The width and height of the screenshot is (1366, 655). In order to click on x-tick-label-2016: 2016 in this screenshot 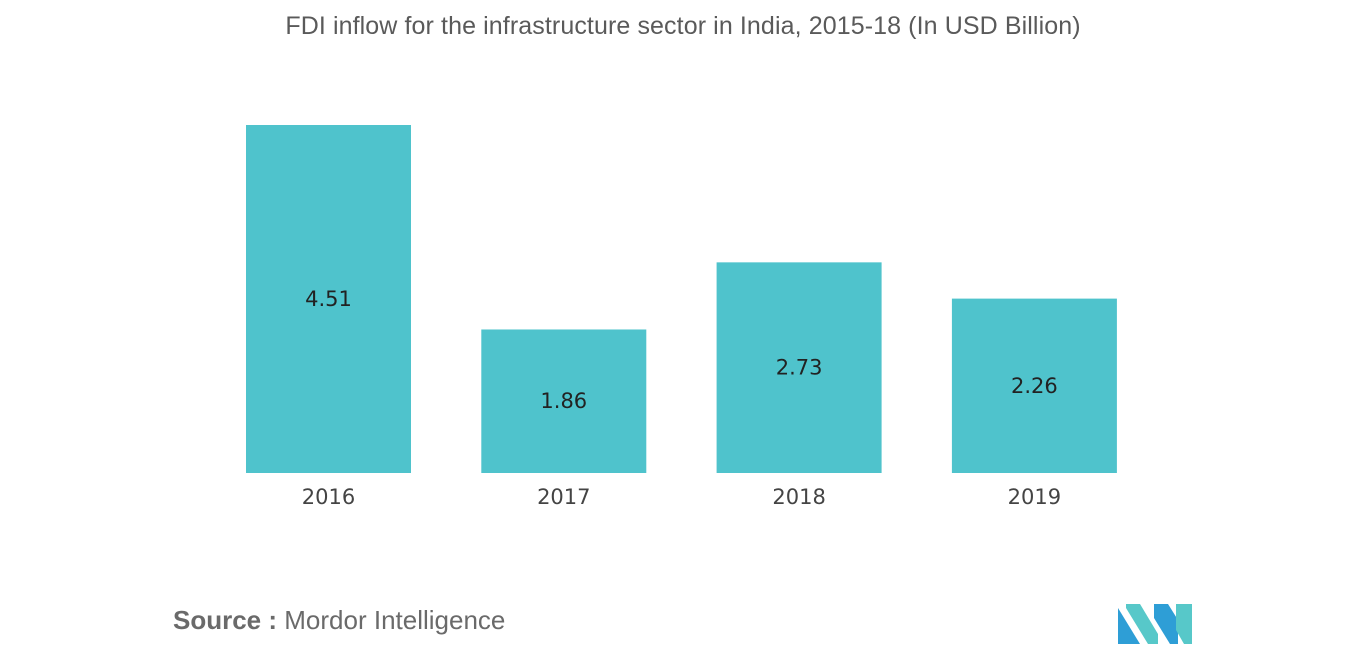, I will do `click(328, 497)`.